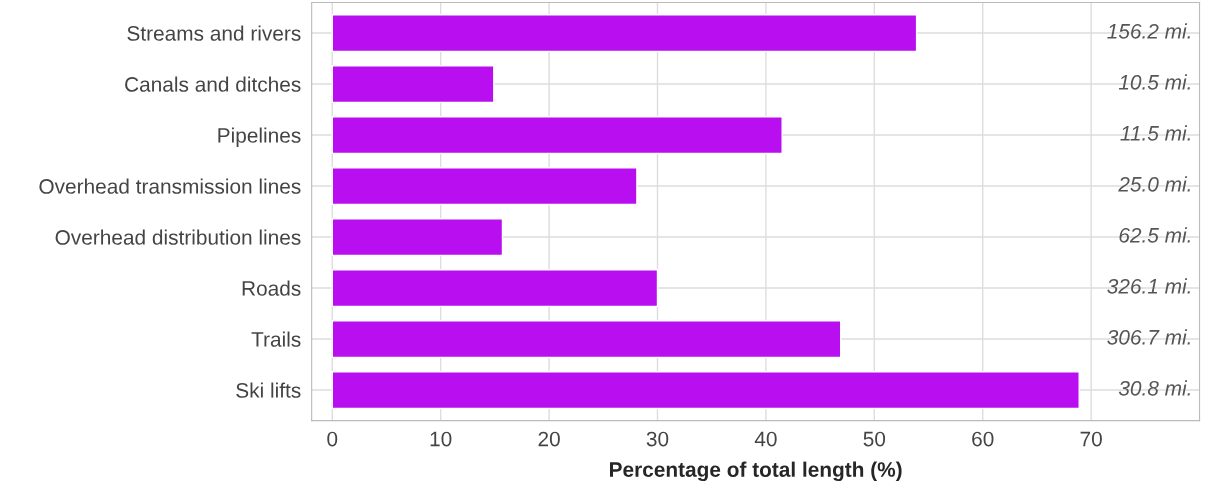 The width and height of the screenshot is (1208, 492). I want to click on annotation: 25.0 mi., so click(1154, 184).